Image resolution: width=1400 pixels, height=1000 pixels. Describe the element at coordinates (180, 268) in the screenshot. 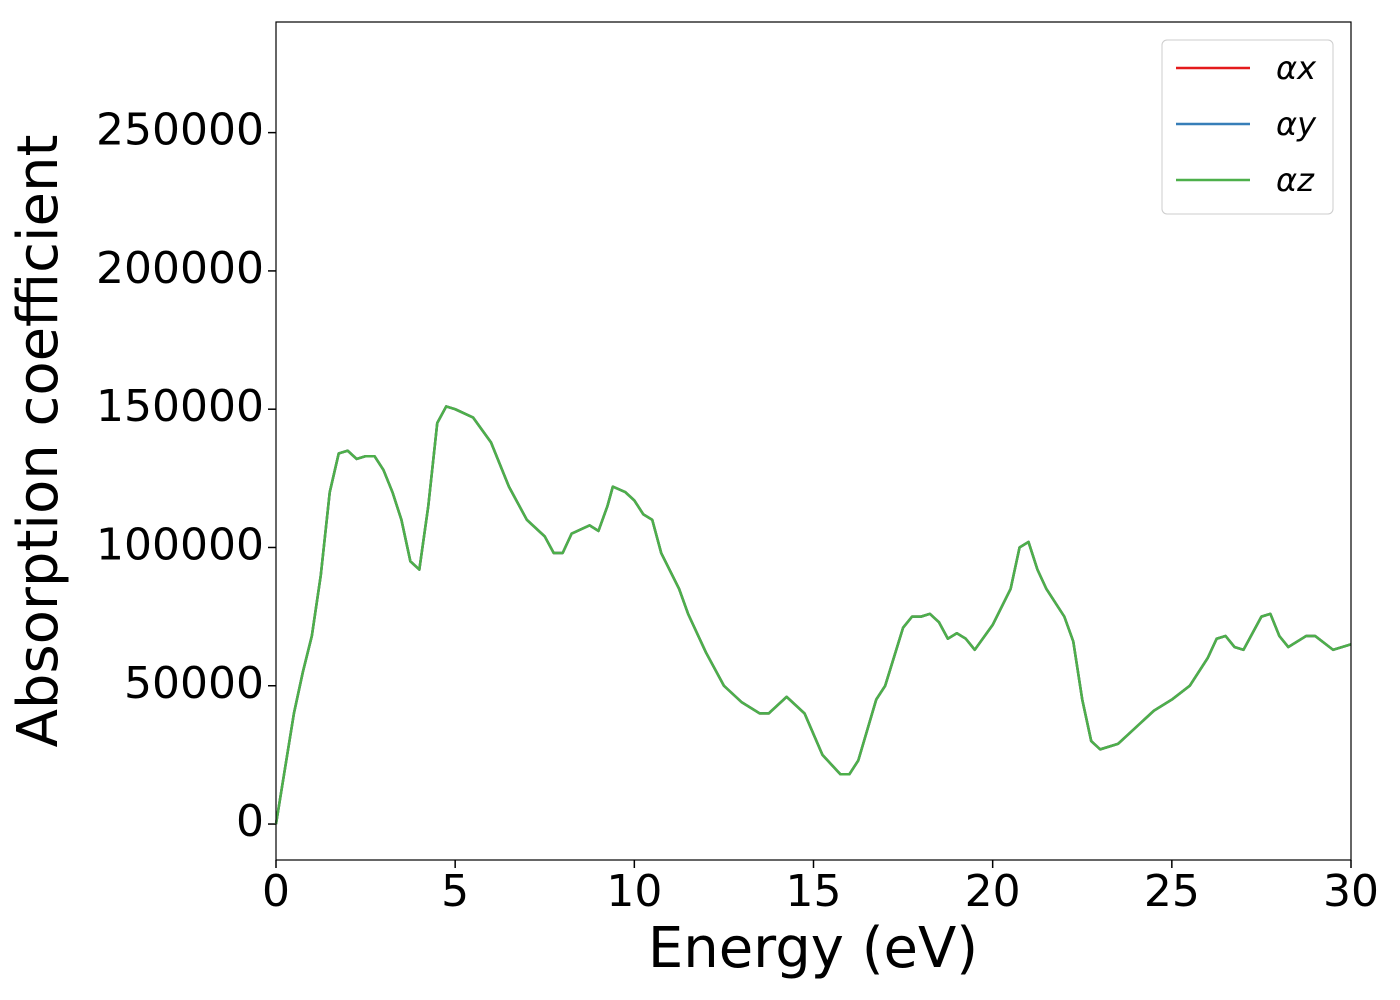

I see `y-tick-label: 200000` at that location.